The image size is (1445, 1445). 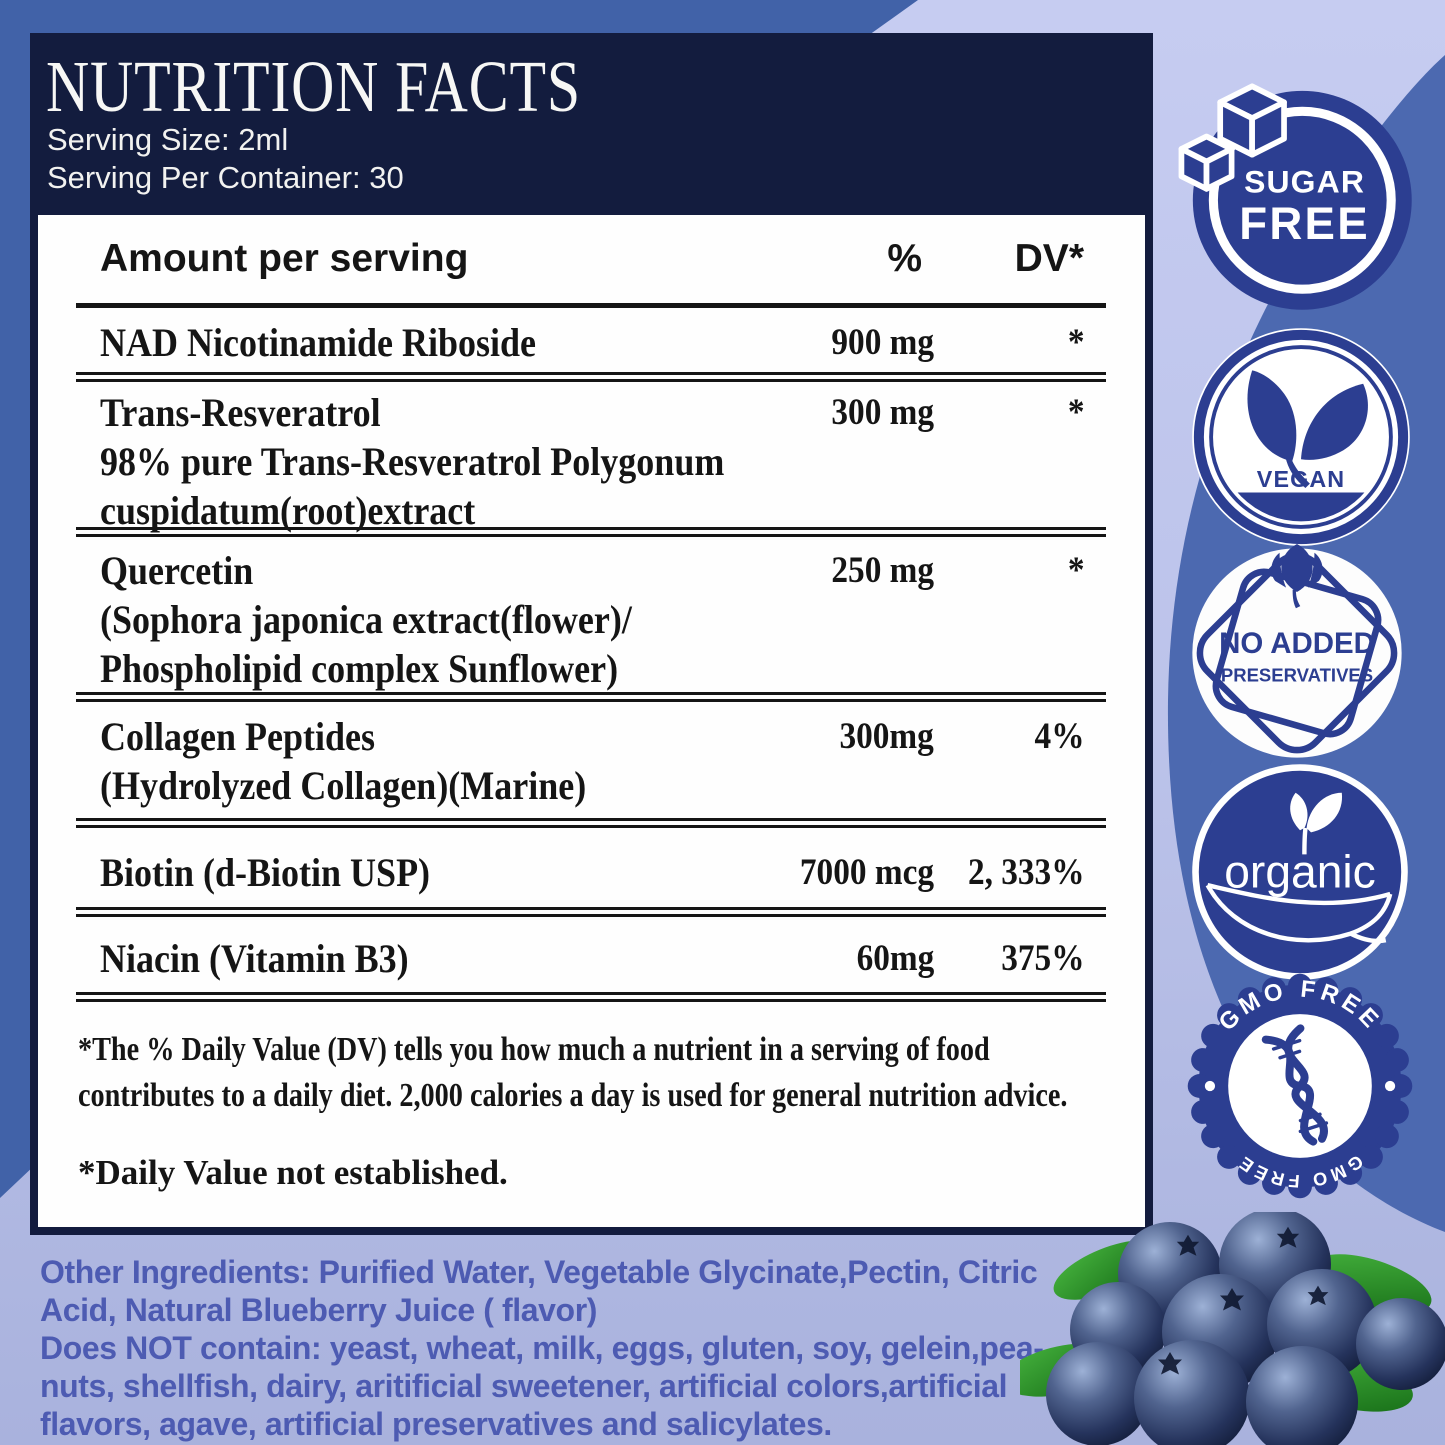 I want to click on badge-label: VEGAN, so click(x=1301, y=479).